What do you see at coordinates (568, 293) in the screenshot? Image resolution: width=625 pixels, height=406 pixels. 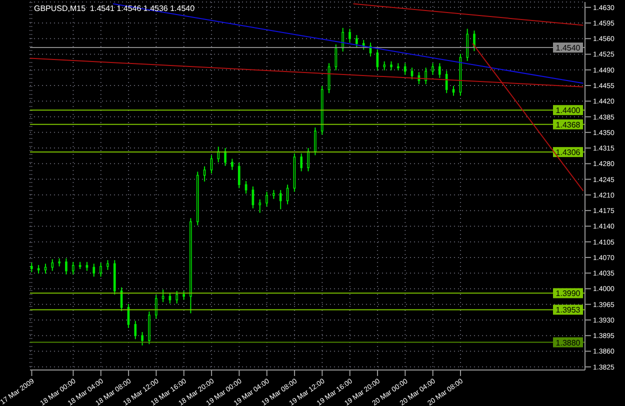 I see `ref-line-label: 1.3990` at bounding box center [568, 293].